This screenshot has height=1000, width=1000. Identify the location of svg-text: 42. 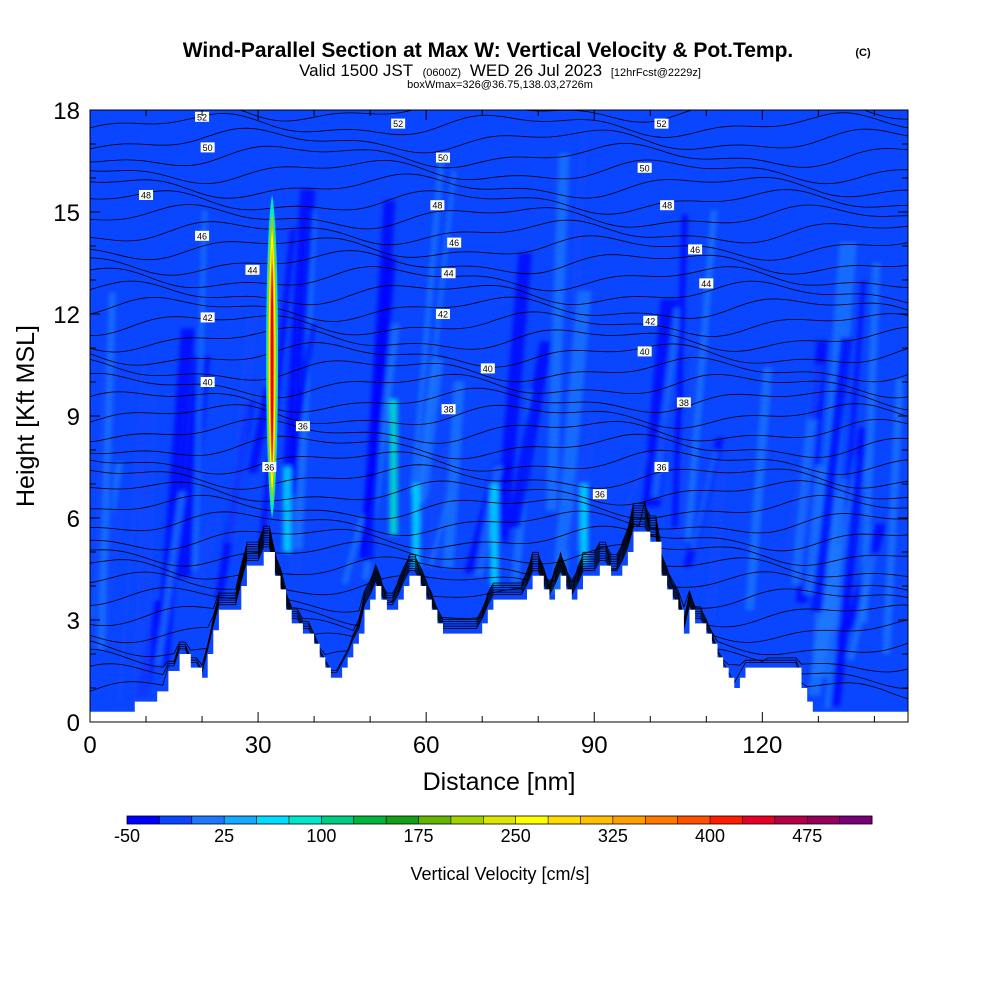
(443, 315).